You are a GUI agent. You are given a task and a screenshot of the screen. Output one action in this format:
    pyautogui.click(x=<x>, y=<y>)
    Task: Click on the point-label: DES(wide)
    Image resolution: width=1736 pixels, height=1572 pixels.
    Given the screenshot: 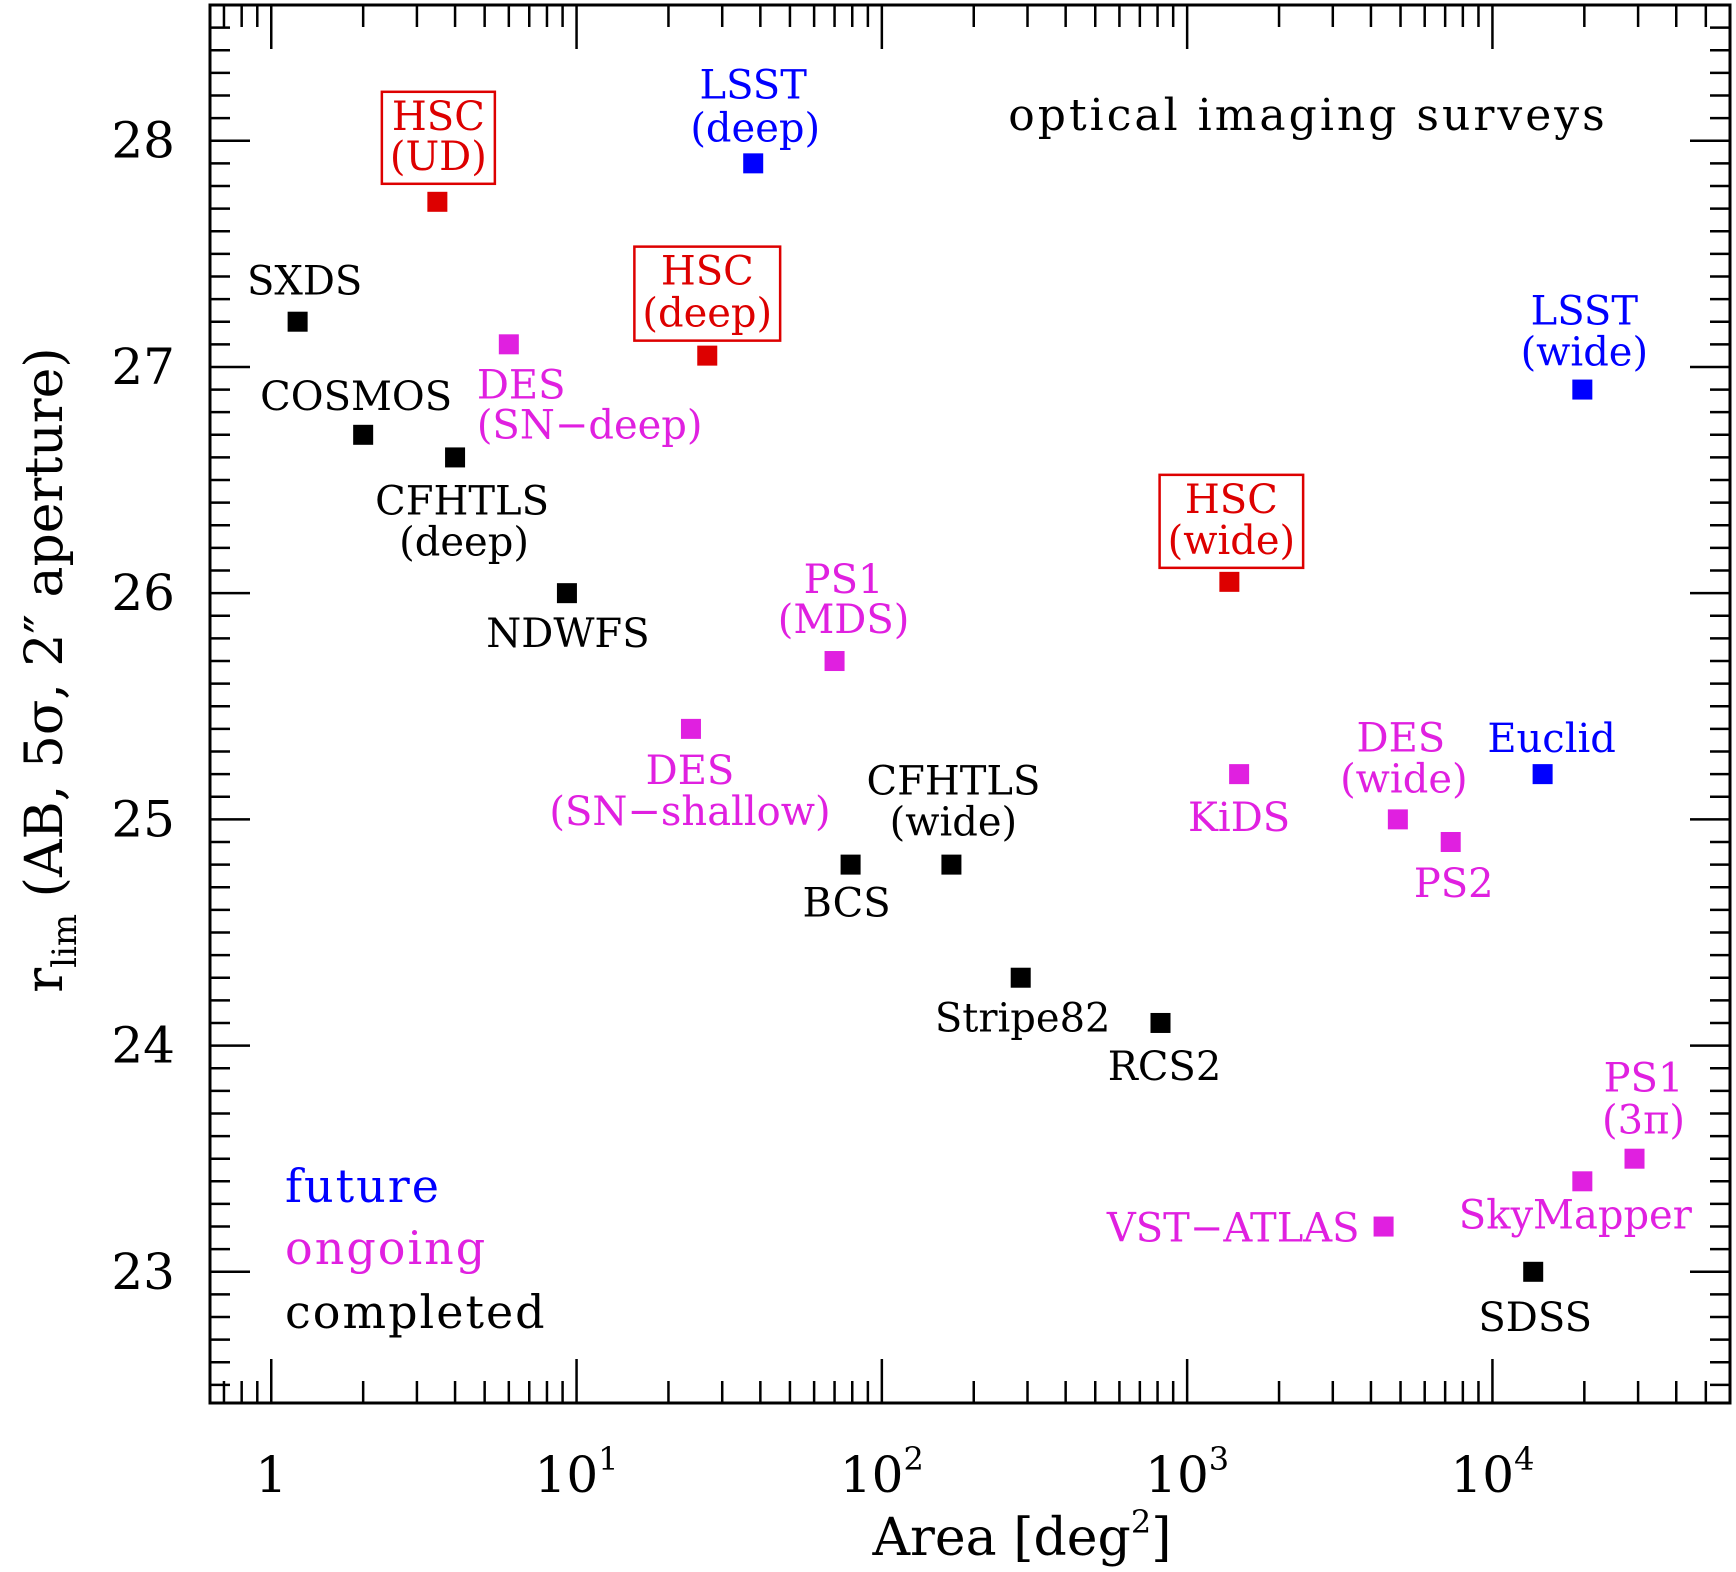 What is the action you would take?
    pyautogui.click(x=1404, y=758)
    